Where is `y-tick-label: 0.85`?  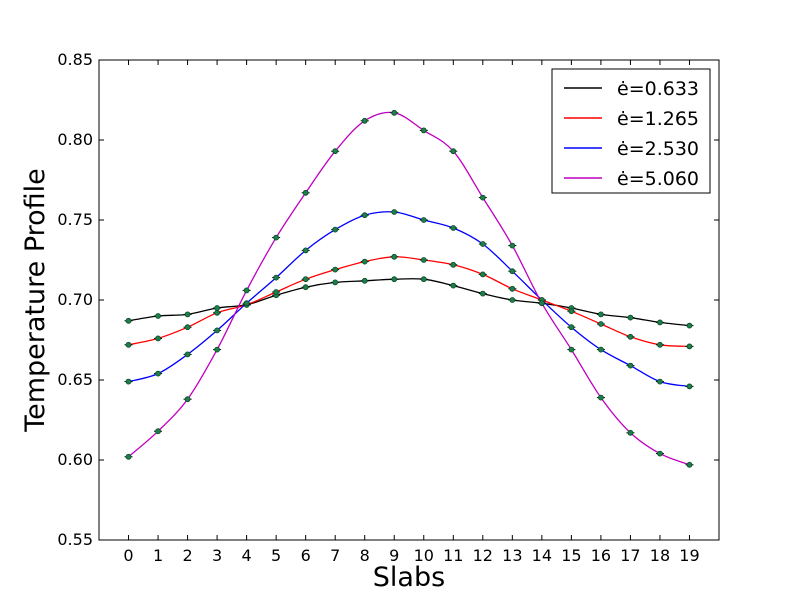 y-tick-label: 0.85 is located at coordinates (75, 59).